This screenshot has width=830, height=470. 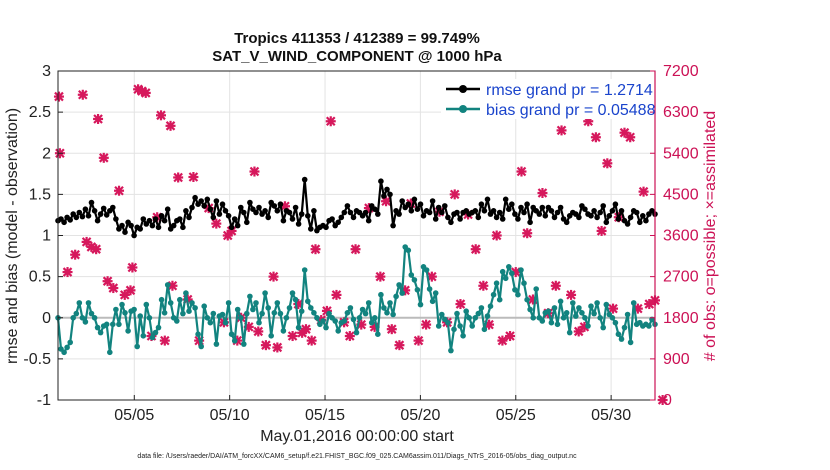 I want to click on left-axis-ticks: -1 -0.5 0 0.5 1 1.5 2 2.5 3, so click(x=43, y=236).